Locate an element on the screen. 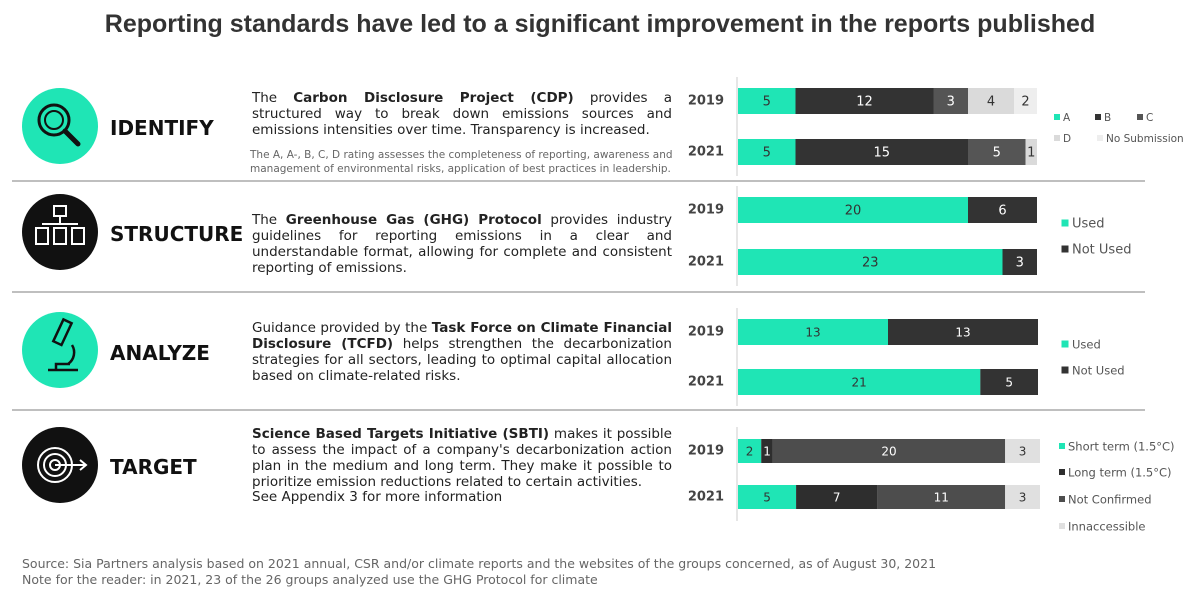 This screenshot has height=596, width=1200. legend-label: Not Confirmed is located at coordinates (1110, 500).